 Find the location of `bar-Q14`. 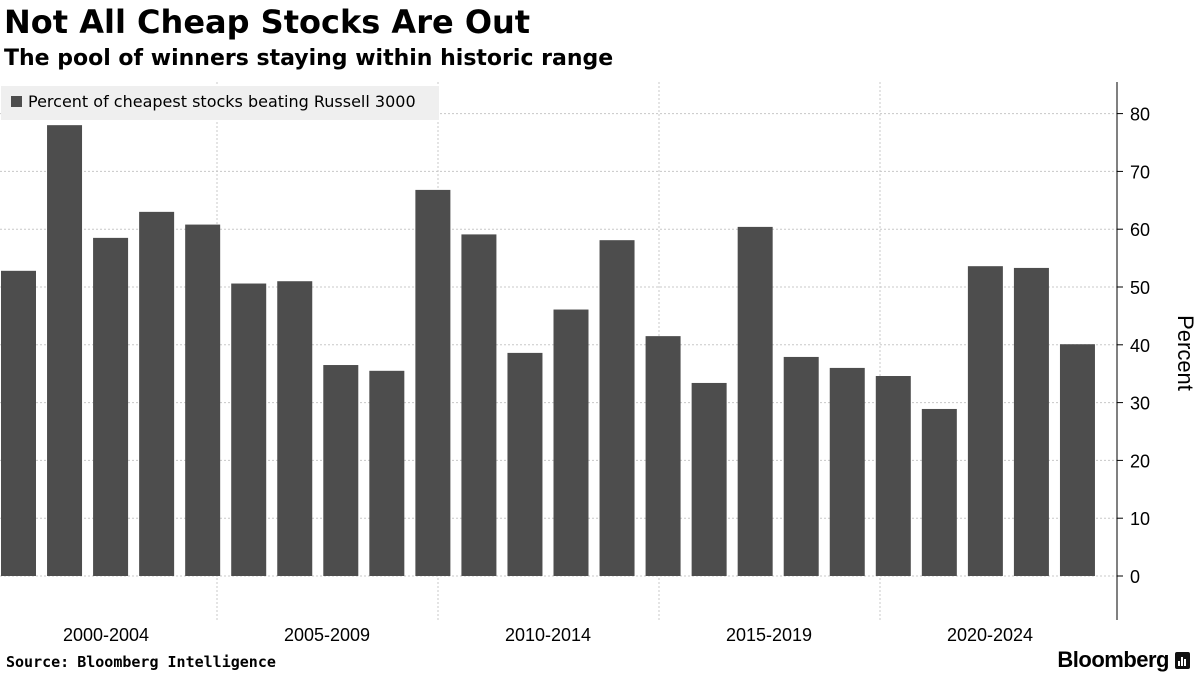

bar-Q14 is located at coordinates (617, 408).